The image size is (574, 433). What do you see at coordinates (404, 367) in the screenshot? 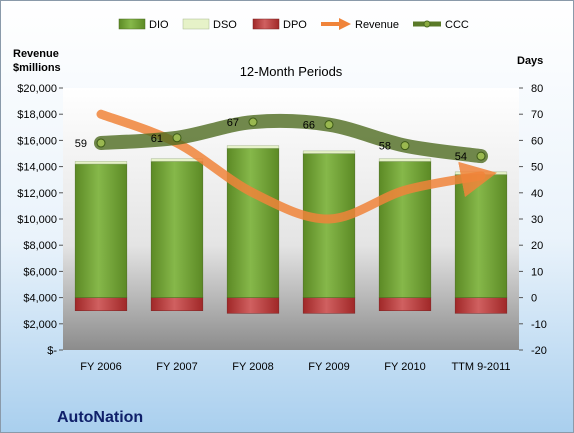
I see `category-label: FY 2010` at bounding box center [404, 367].